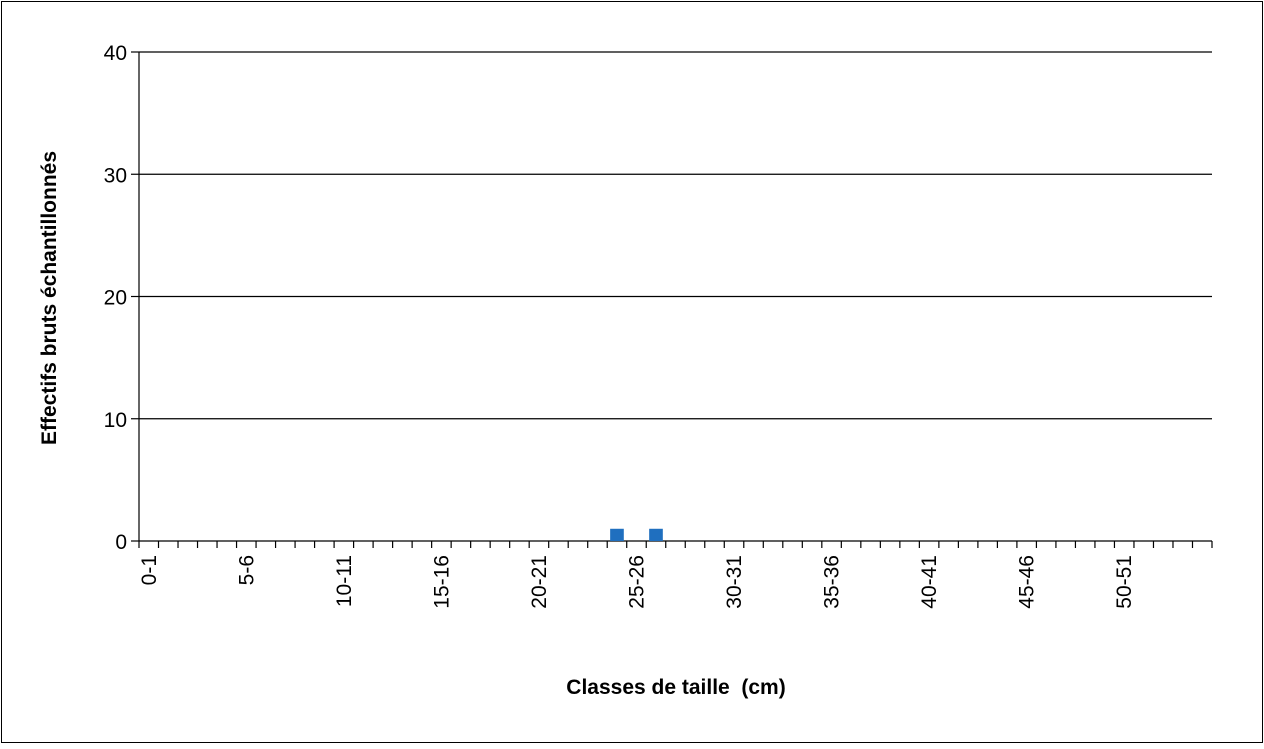  Describe the element at coordinates (1027, 582) in the screenshot. I see `x-tick-label: 45-46` at that location.